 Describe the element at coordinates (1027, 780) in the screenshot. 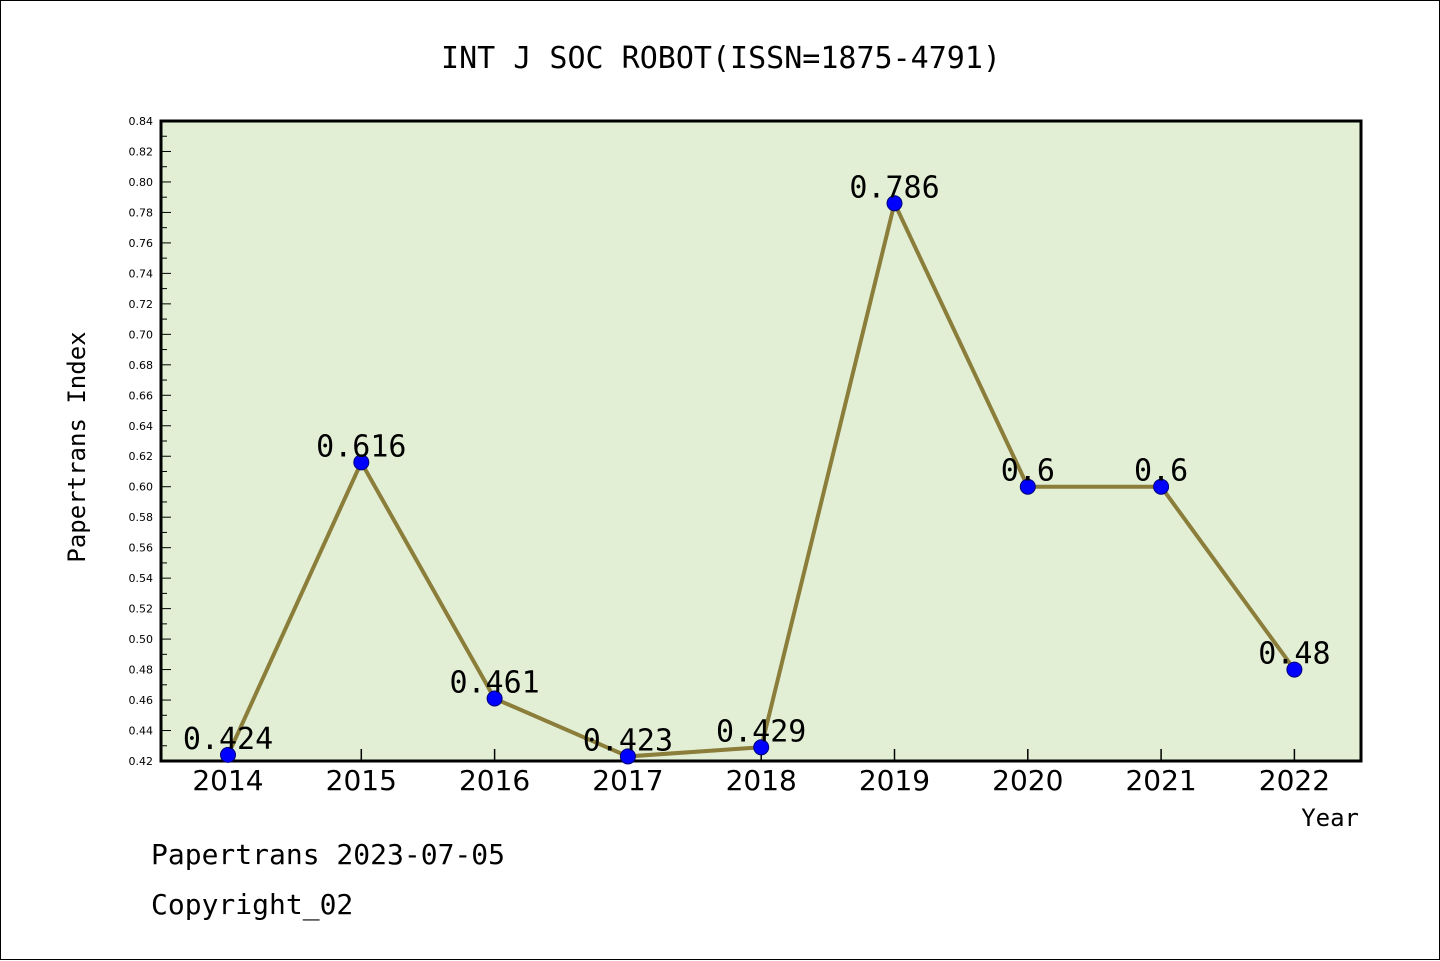

I see `x-tick-label: 2020` at that location.